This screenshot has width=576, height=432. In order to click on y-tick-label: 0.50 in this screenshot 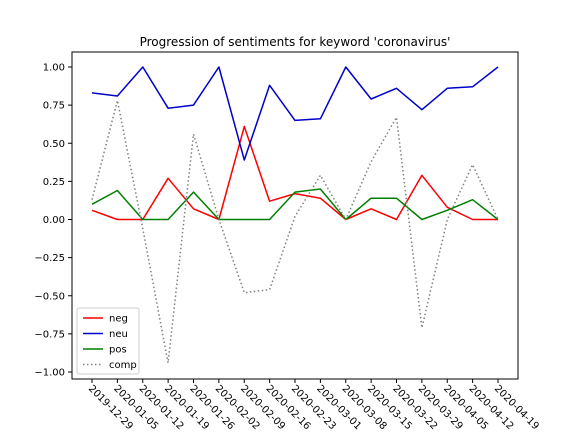, I will do `click(54, 144)`.